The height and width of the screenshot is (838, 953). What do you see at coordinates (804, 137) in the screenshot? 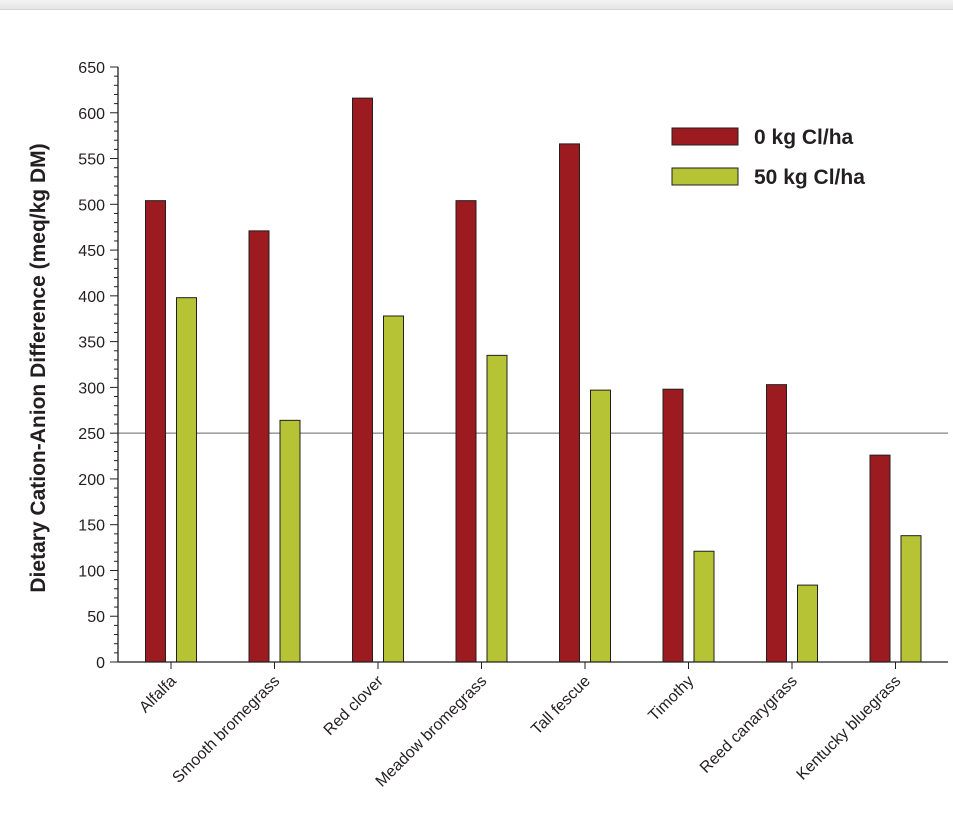
I see `legend-label: 0 kg Cl/ha` at bounding box center [804, 137].